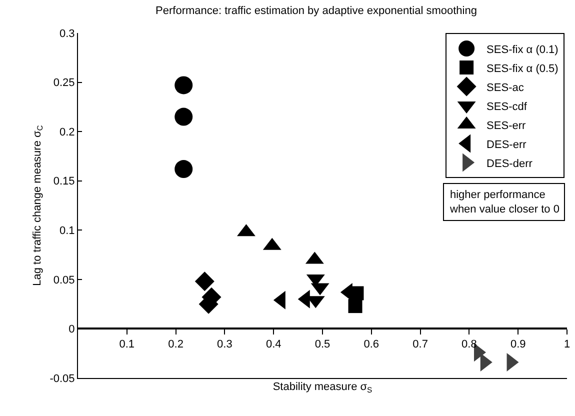 The width and height of the screenshot is (575, 416). Describe the element at coordinates (506, 126) in the screenshot. I see `legend-label: SES-err` at that location.